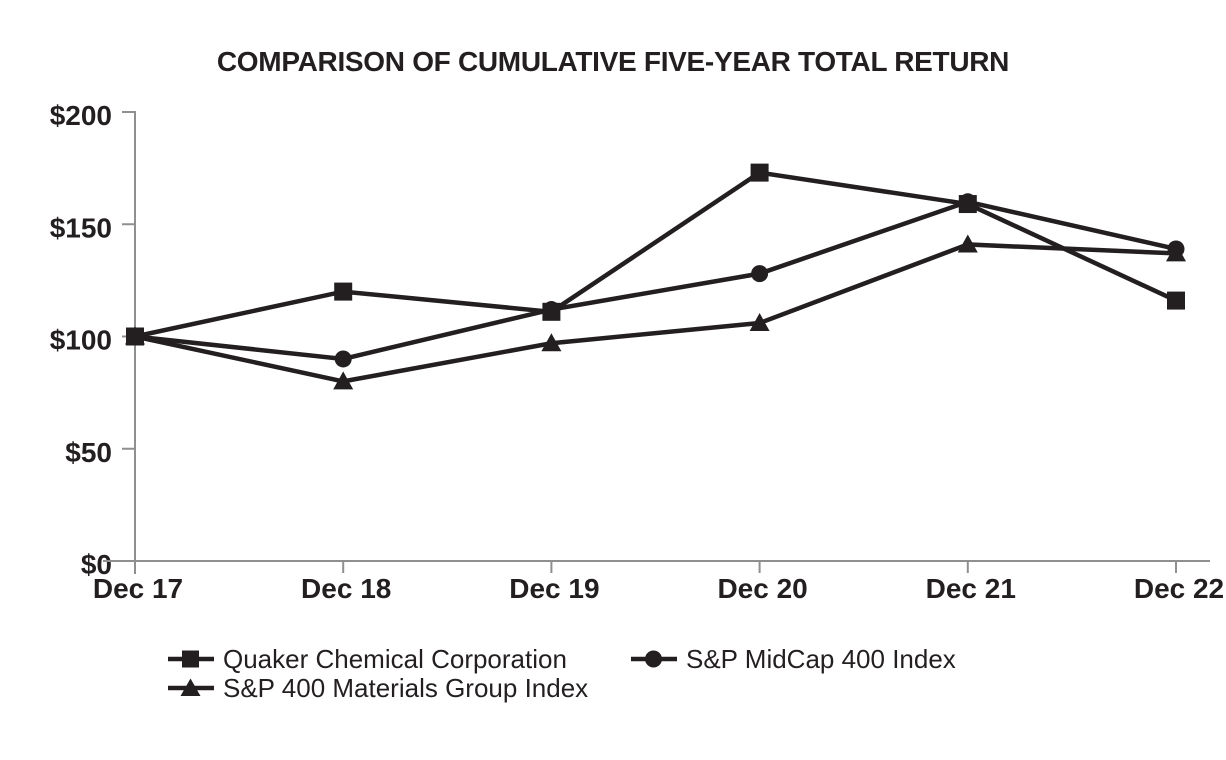  What do you see at coordinates (346, 588) in the screenshot?
I see `x-tick-label: Dec 18` at bounding box center [346, 588].